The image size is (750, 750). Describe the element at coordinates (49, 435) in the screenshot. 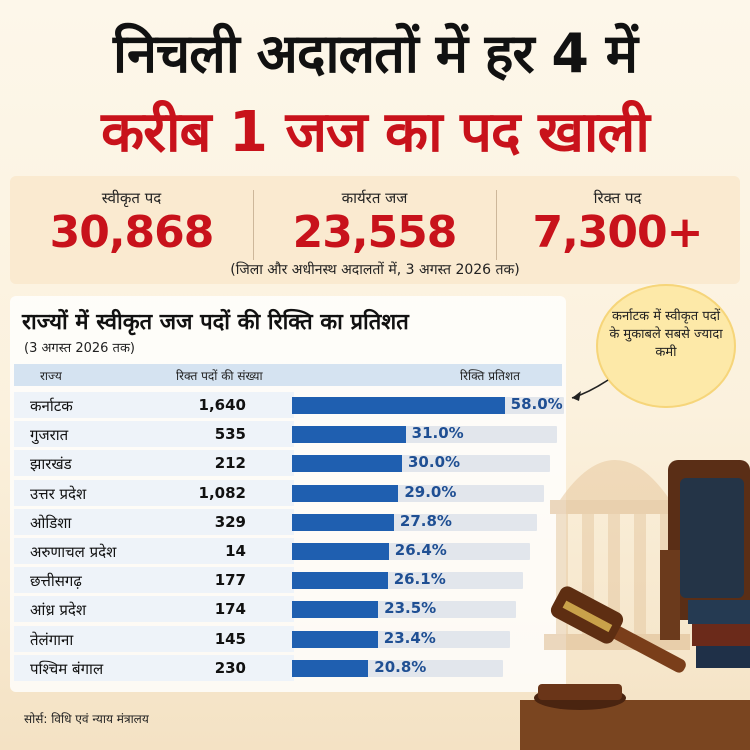

I see `state-name: गुजरात` at that location.